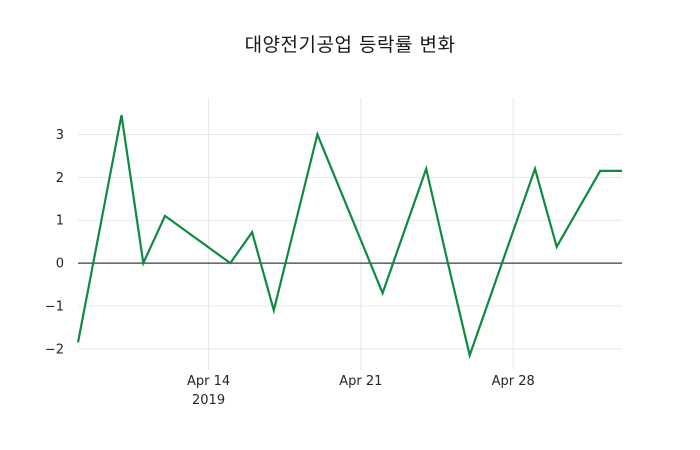 The image size is (700, 450). What do you see at coordinates (60, 135) in the screenshot?
I see `y-tick-label: 3` at bounding box center [60, 135].